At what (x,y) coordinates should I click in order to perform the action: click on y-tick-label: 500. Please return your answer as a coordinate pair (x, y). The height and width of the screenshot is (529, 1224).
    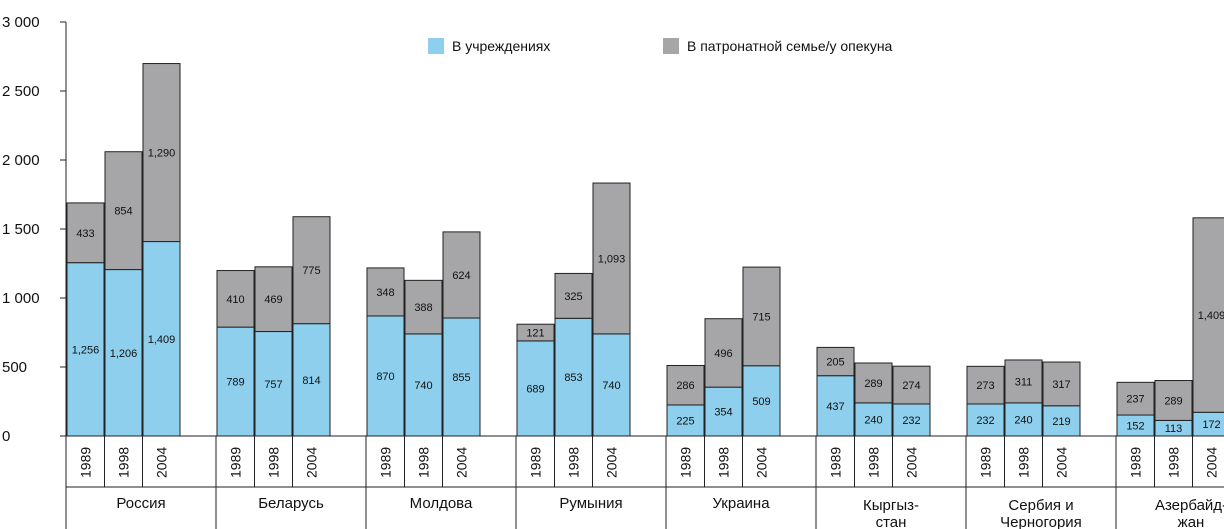
    Looking at the image, I should click on (14, 367).